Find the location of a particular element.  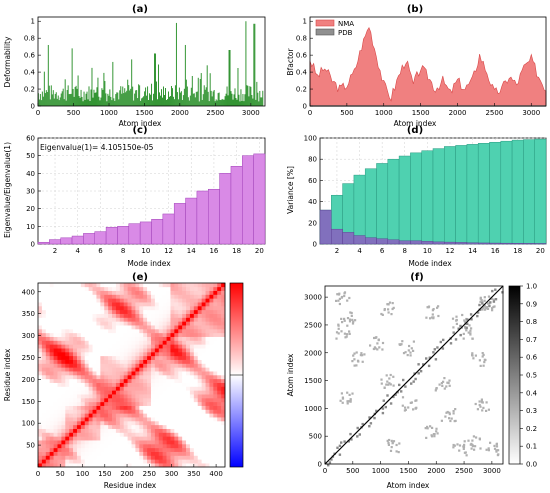

individual-variance-bar is located at coordinates (325, 227).